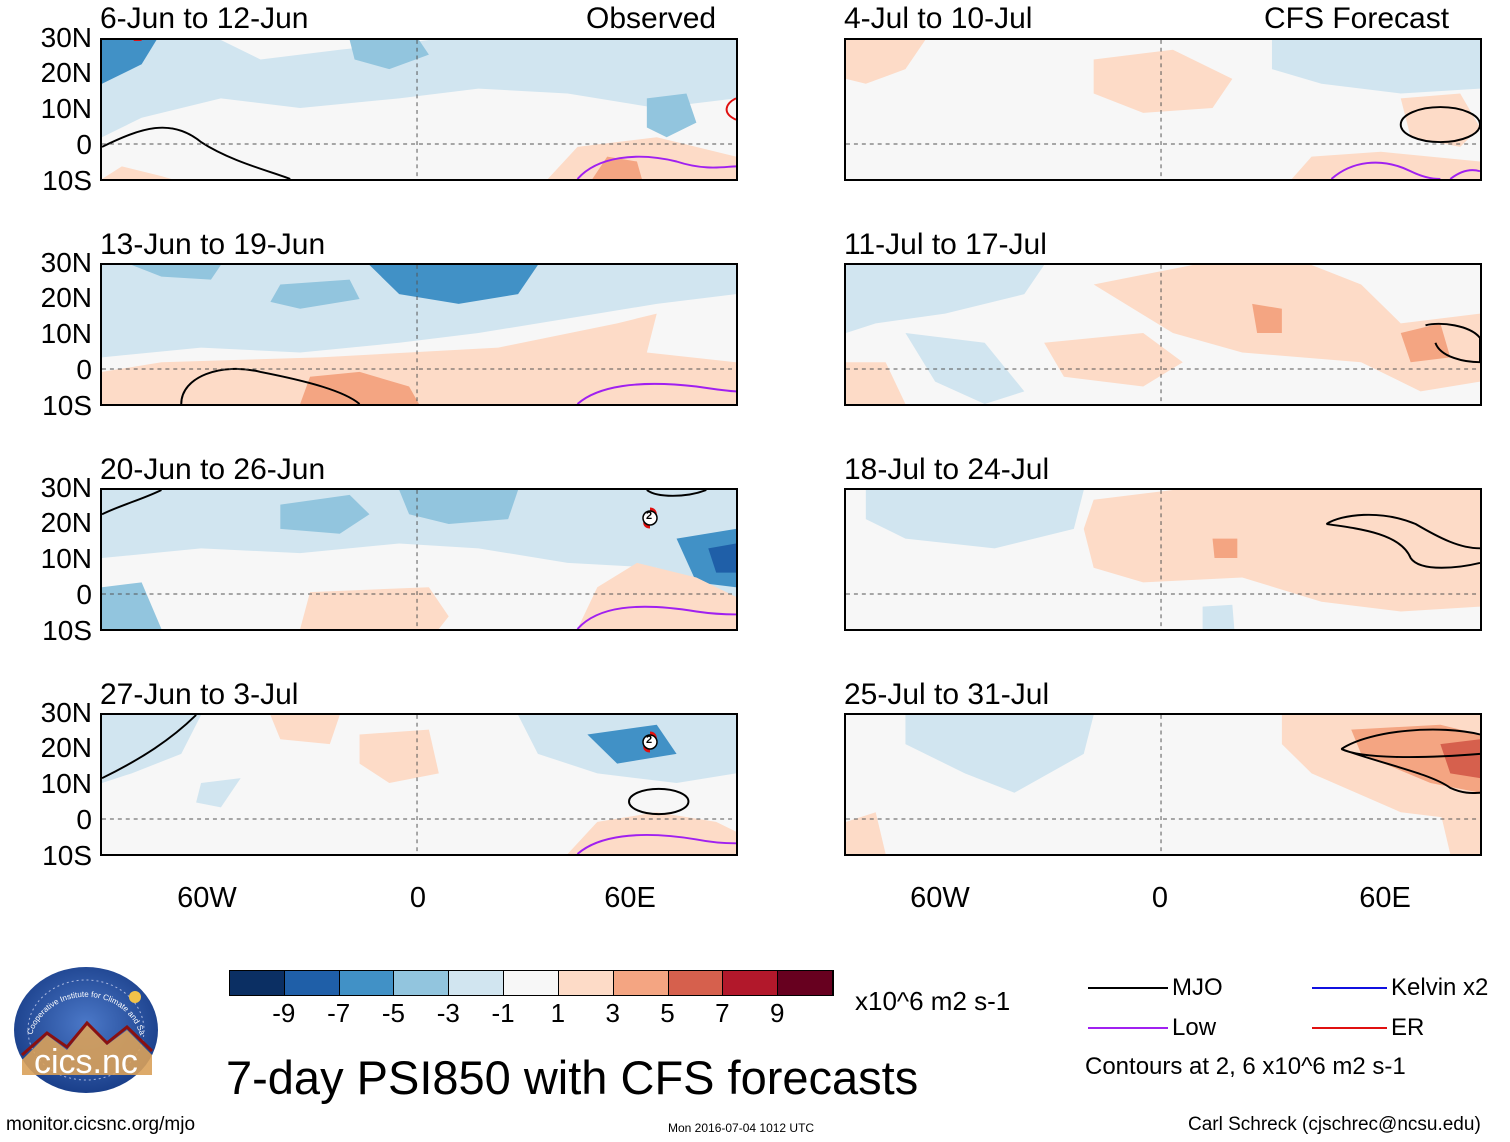 The image size is (1510, 1142). Describe the element at coordinates (1128, 988) in the screenshot. I see `legend-line-mjo` at that location.